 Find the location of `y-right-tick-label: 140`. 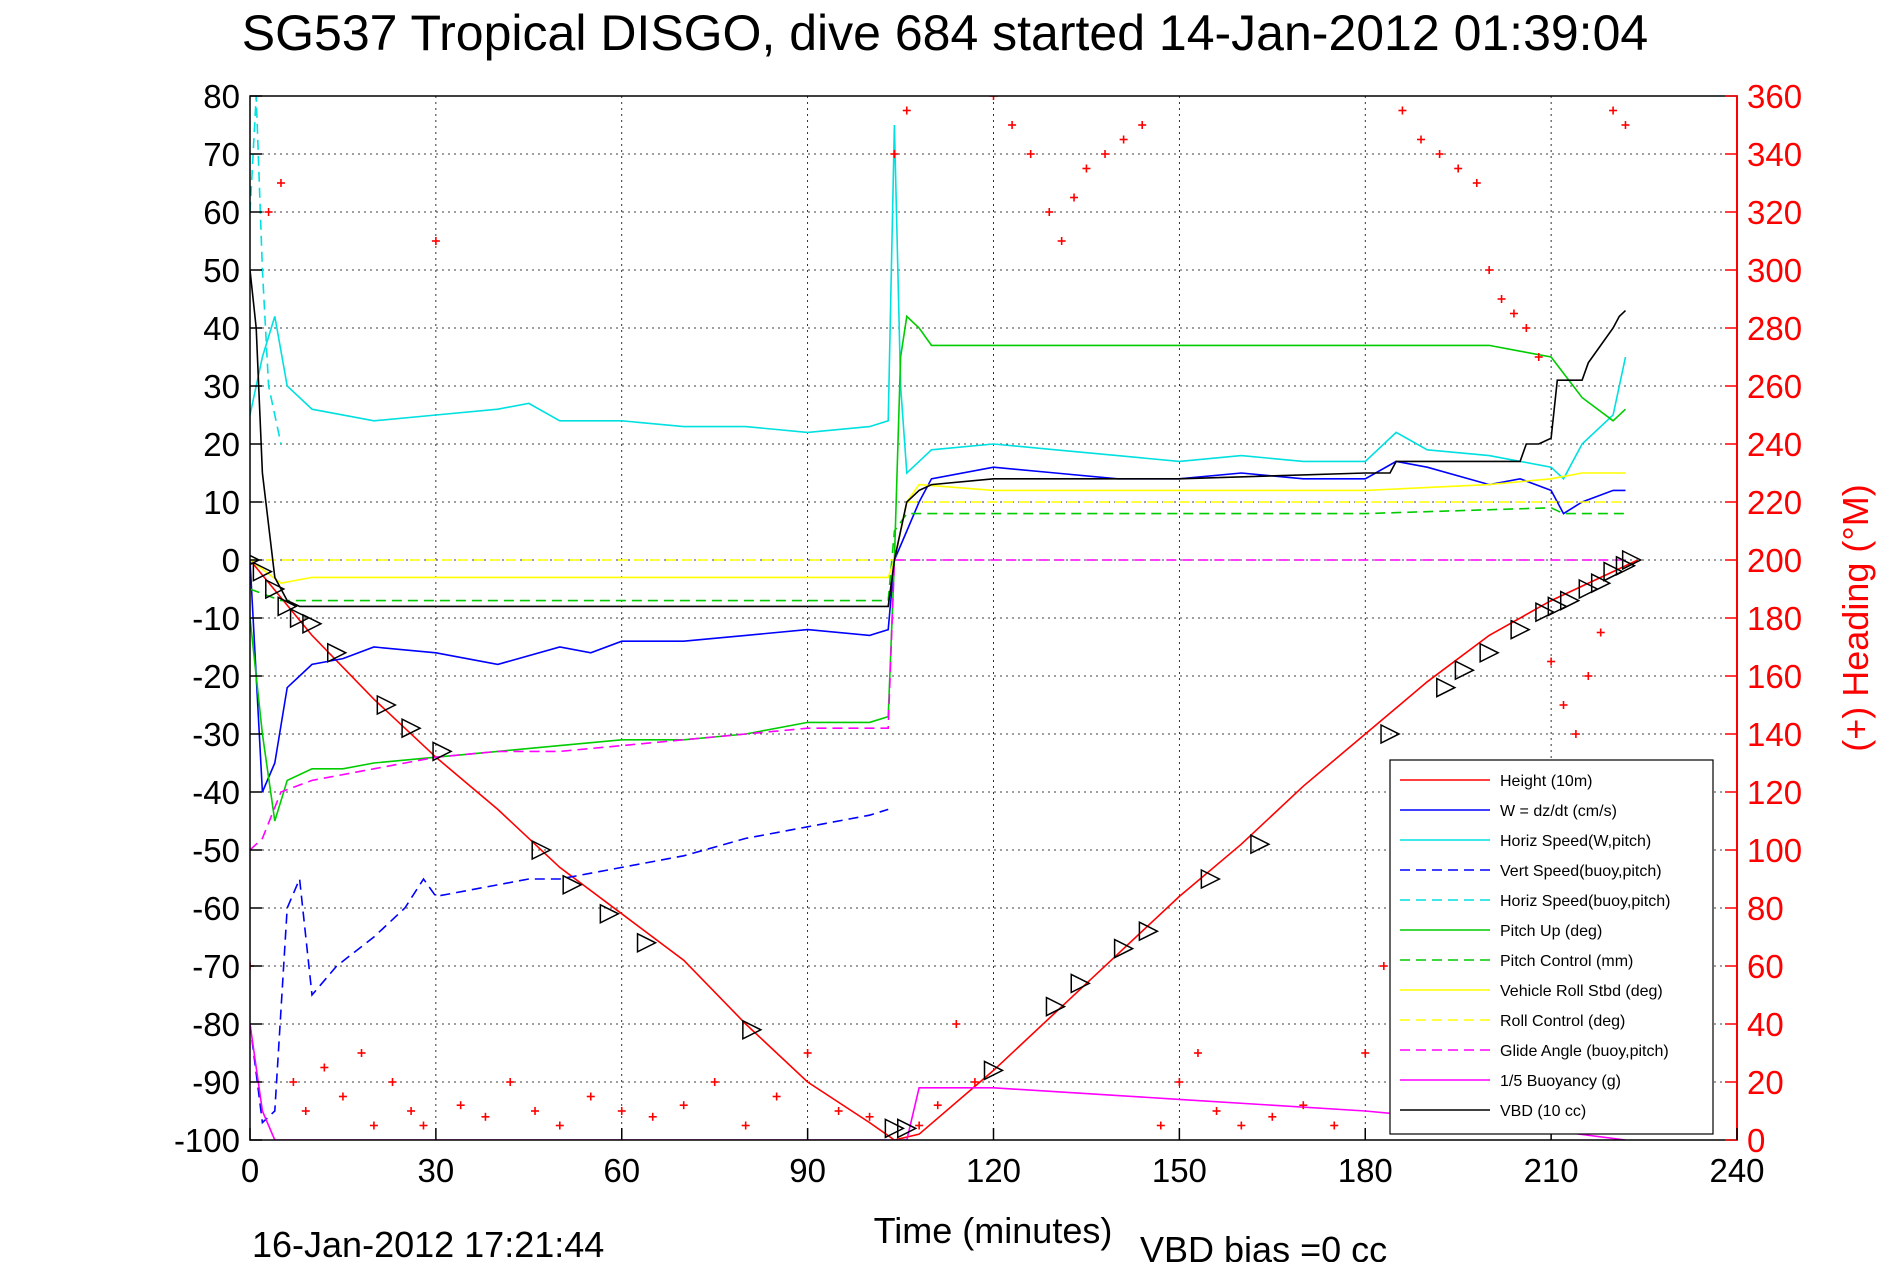

y-right-tick-label: 140 is located at coordinates (1774, 734).